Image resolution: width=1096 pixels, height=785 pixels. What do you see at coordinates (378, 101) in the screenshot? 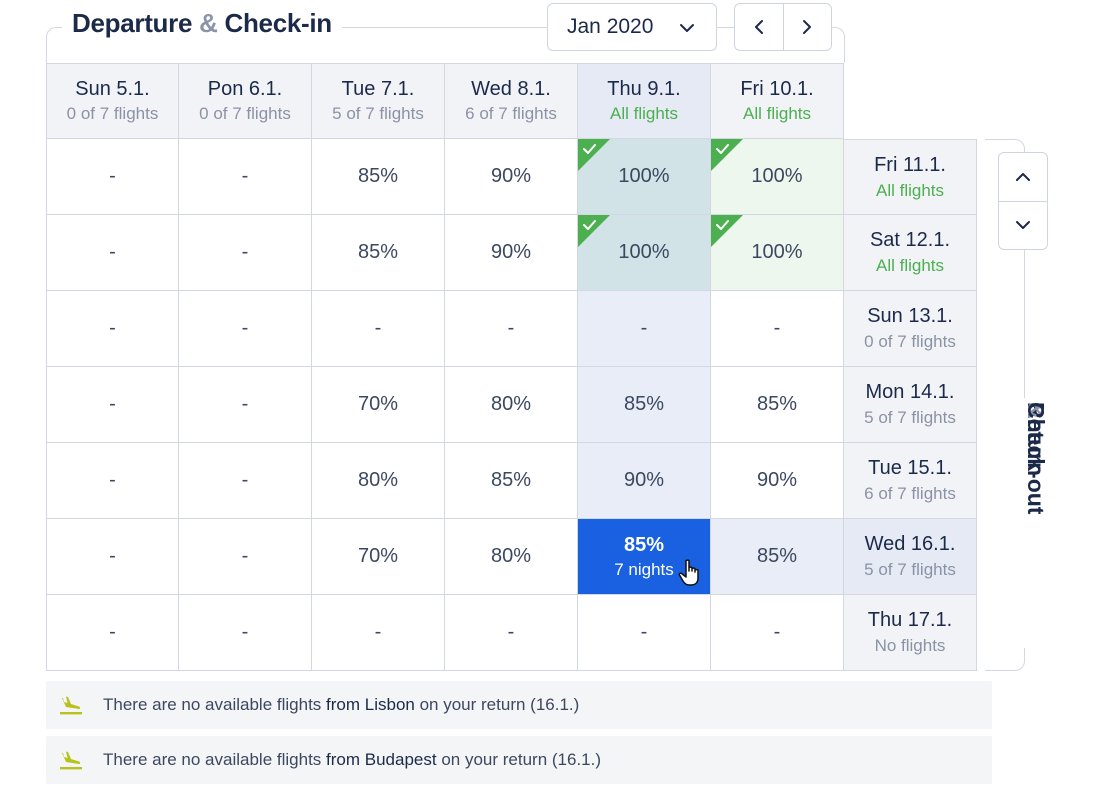
I see `col-header: Tue 7.1. 5 of 7 flights` at bounding box center [378, 101].